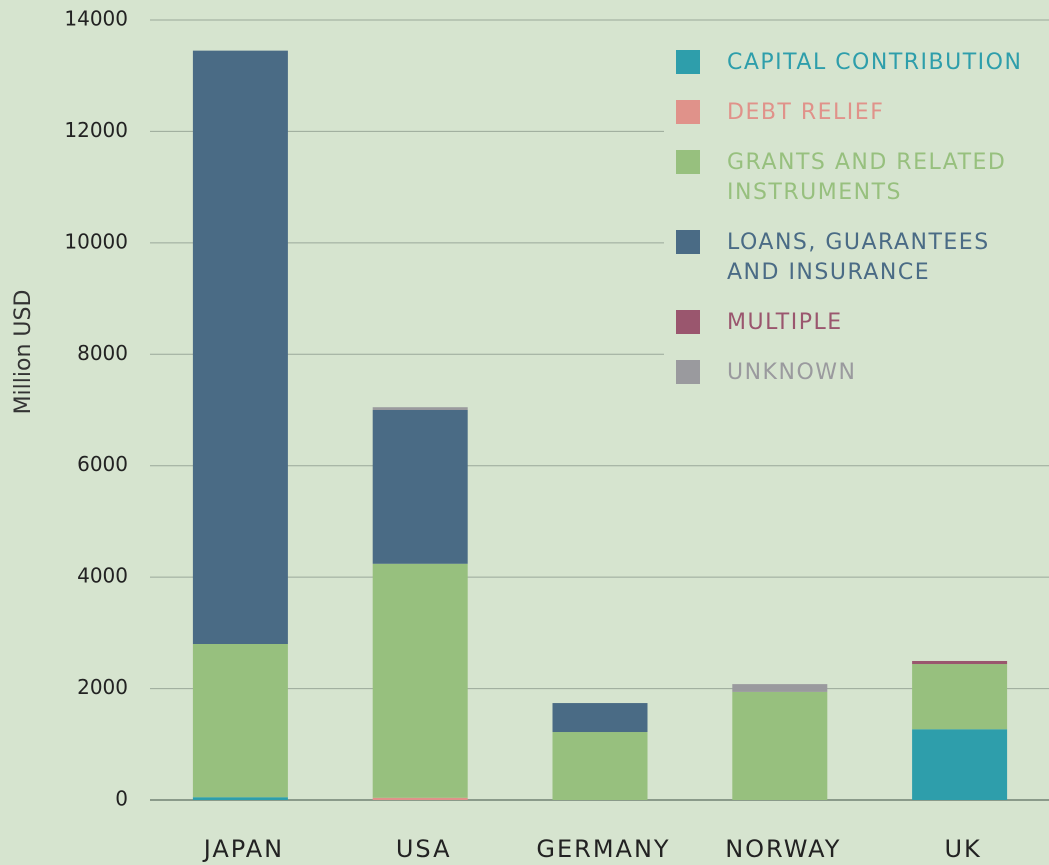 The image size is (1049, 865). Describe the element at coordinates (121, 799) in the screenshot. I see `y-tick-label: 0` at that location.